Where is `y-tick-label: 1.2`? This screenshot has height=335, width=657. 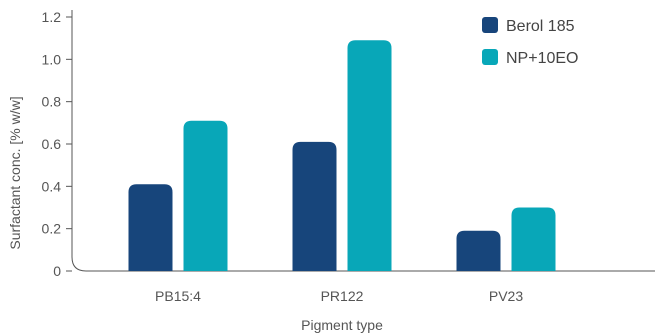
y-tick-label: 1.2 is located at coordinates (52, 17).